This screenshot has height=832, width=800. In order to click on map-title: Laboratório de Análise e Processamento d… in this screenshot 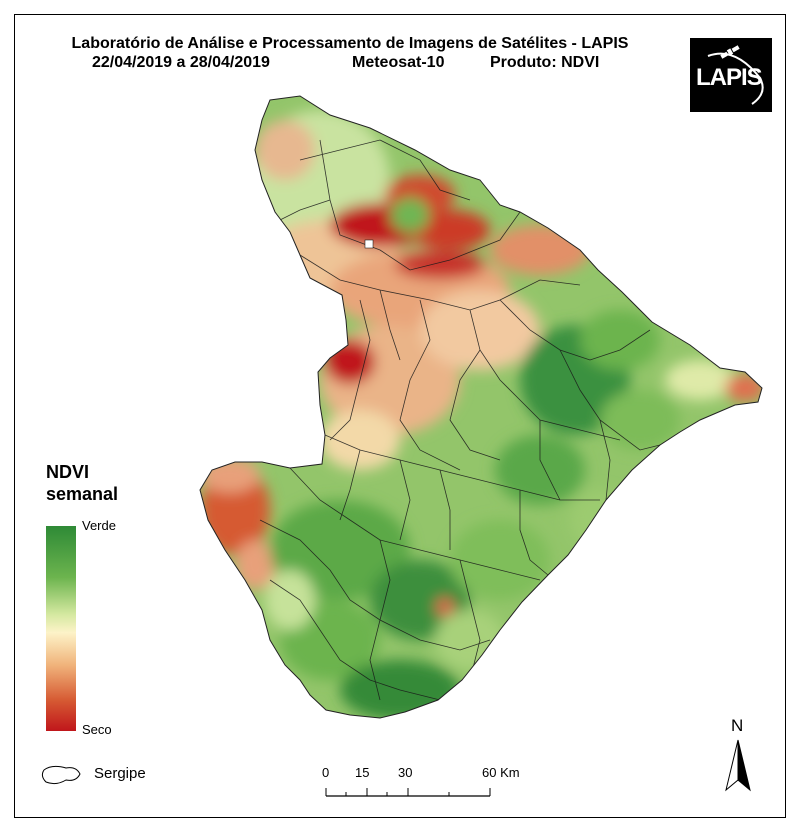, I will do `click(350, 43)`.